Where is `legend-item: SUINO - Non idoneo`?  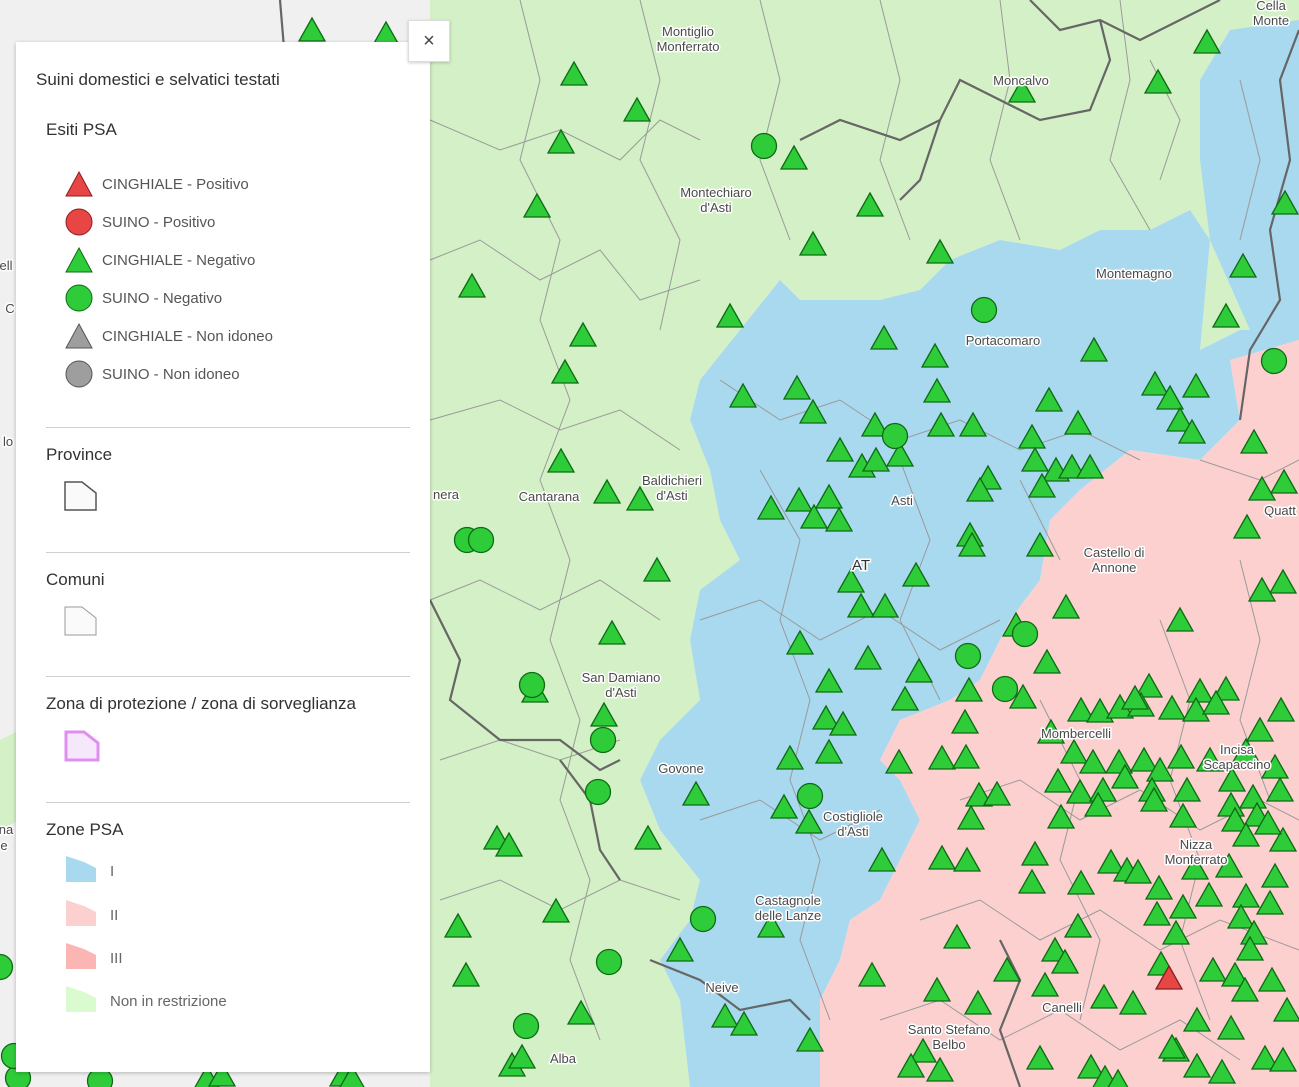 legend-item: SUINO - Non idoneo is located at coordinates (151, 374).